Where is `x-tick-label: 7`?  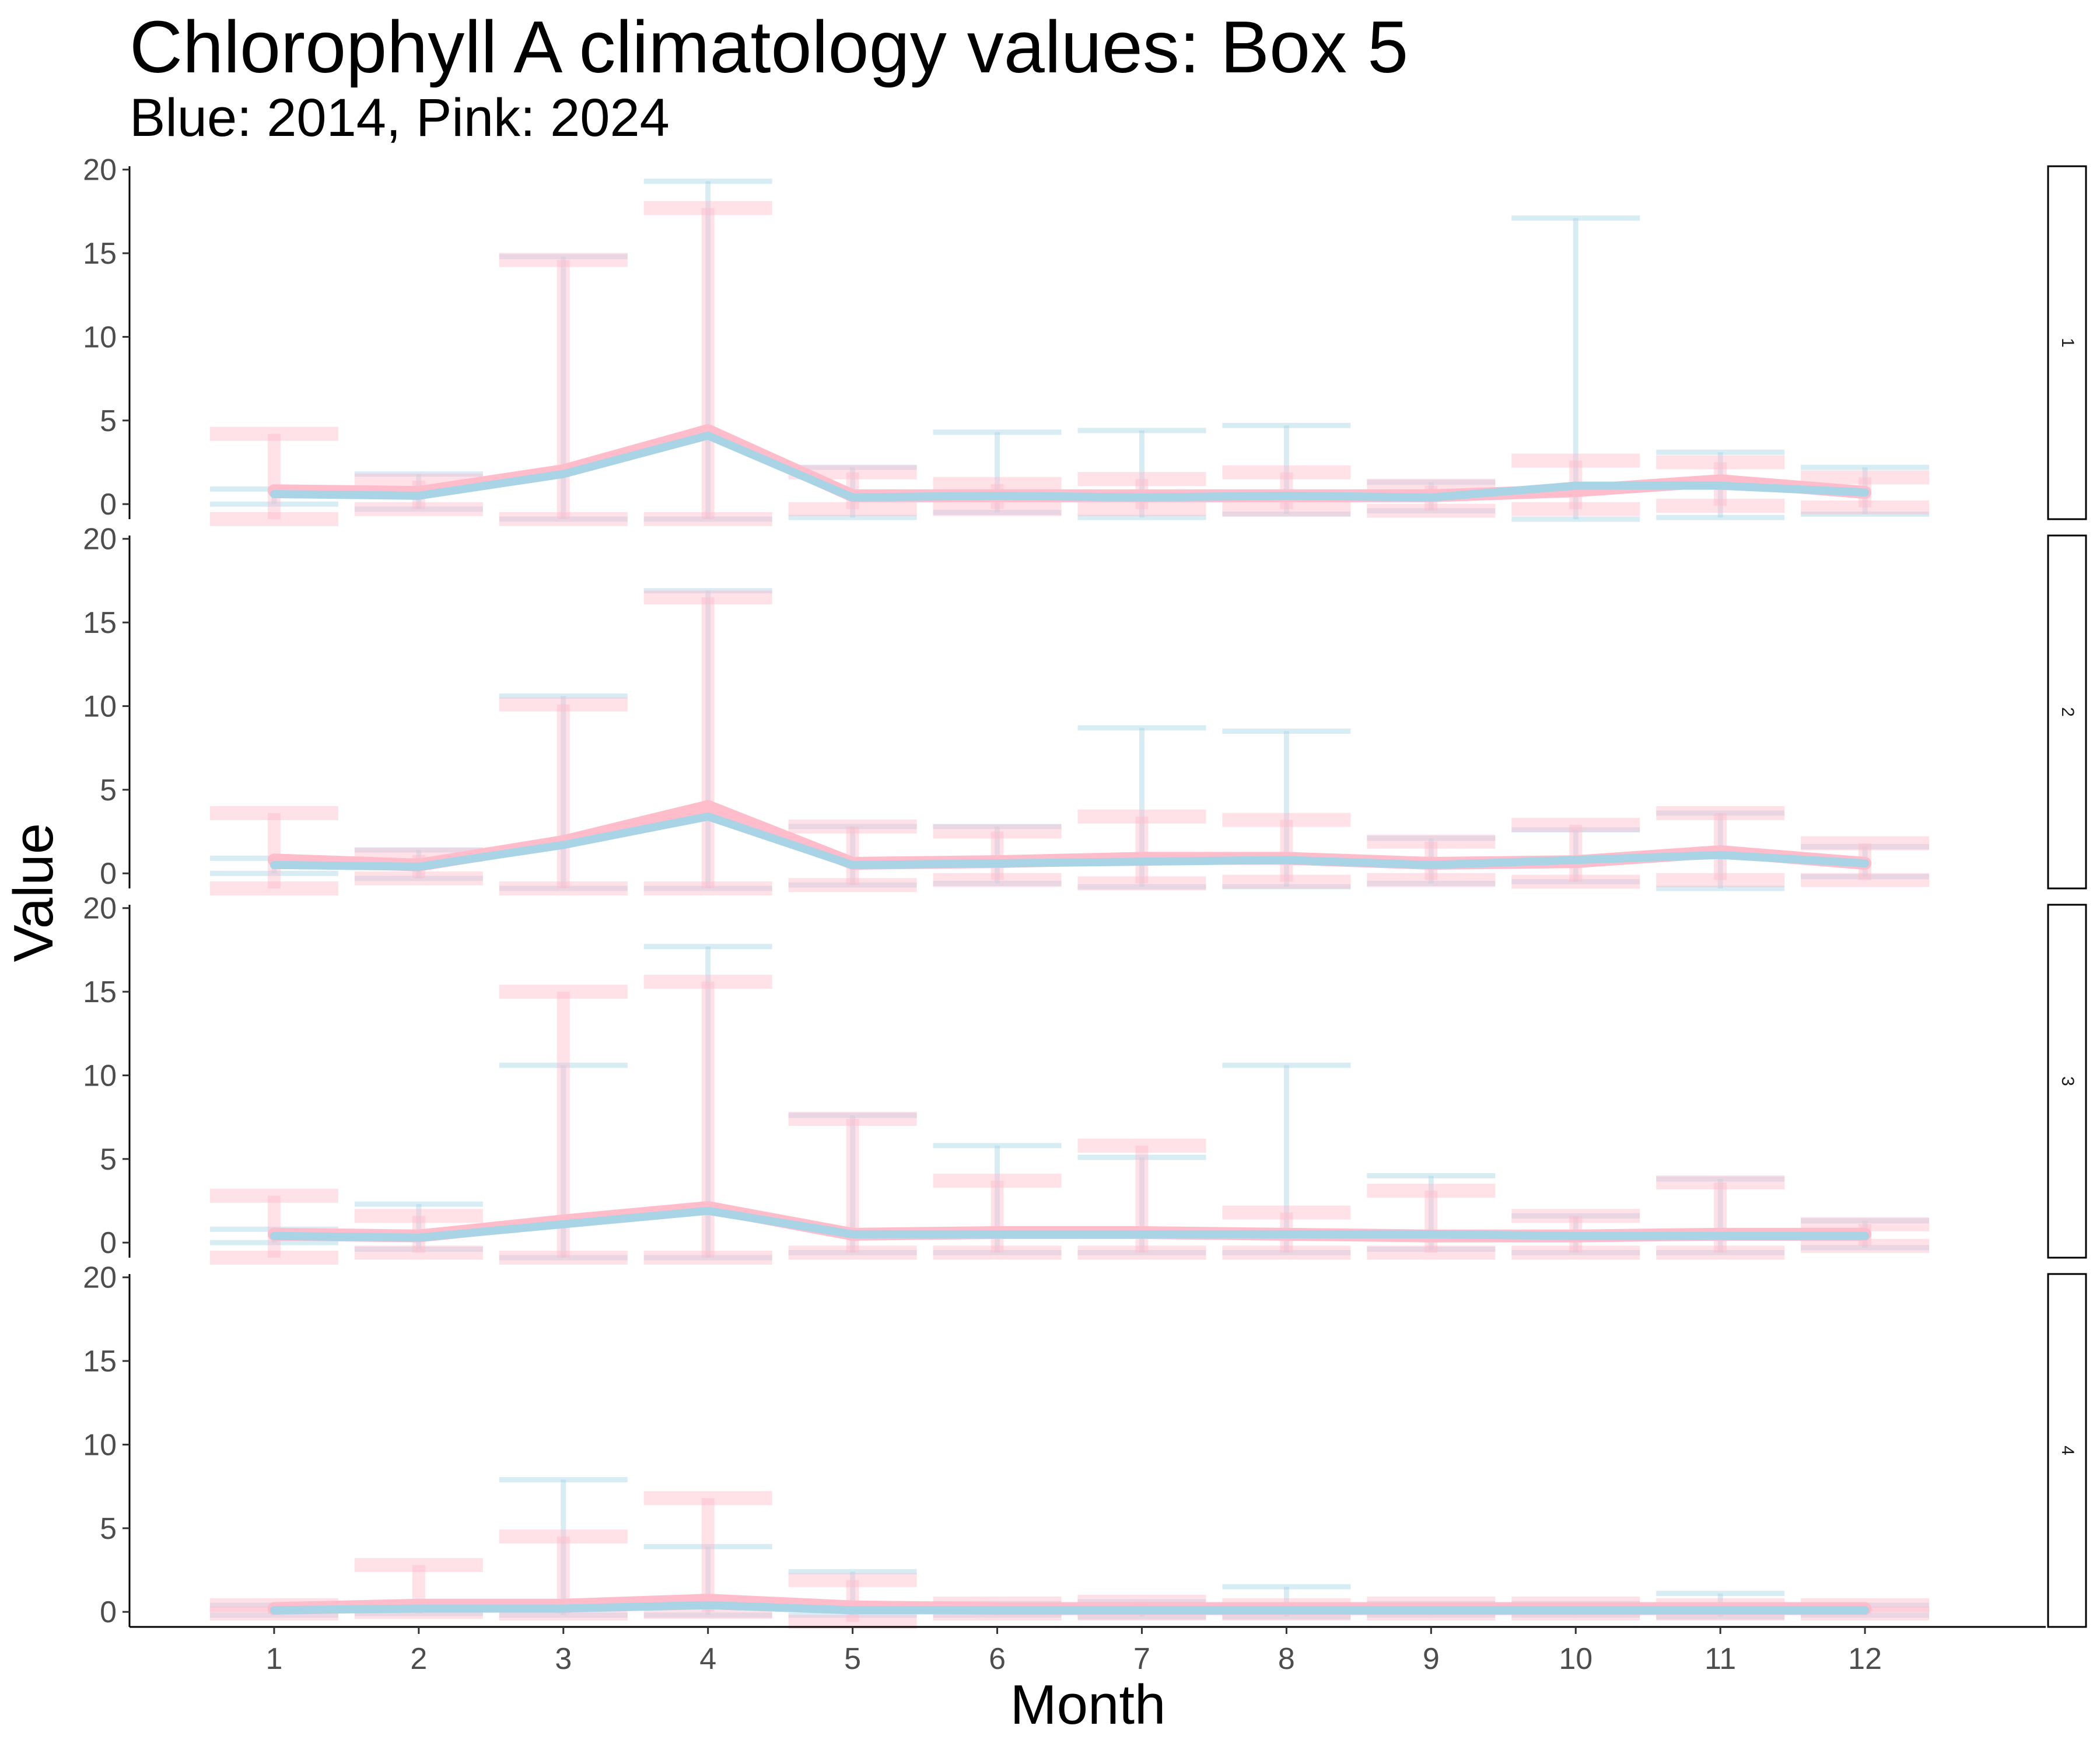 x-tick-label: 7 is located at coordinates (1141, 1659).